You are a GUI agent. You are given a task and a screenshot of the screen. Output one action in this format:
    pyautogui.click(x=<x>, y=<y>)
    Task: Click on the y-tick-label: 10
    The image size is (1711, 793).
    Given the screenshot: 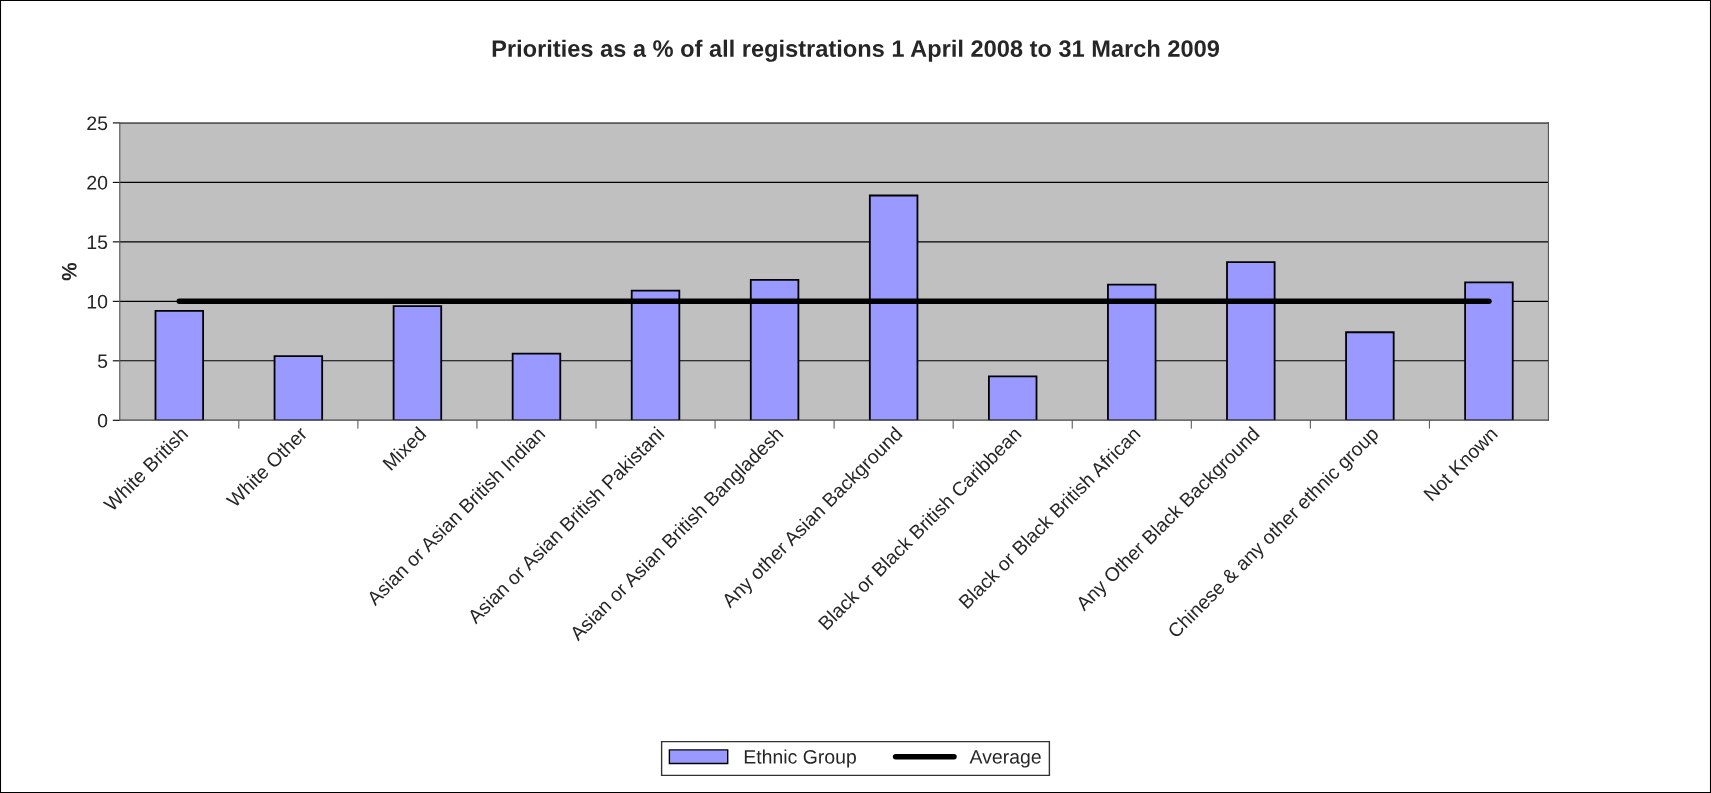 What is the action you would take?
    pyautogui.click(x=97, y=301)
    